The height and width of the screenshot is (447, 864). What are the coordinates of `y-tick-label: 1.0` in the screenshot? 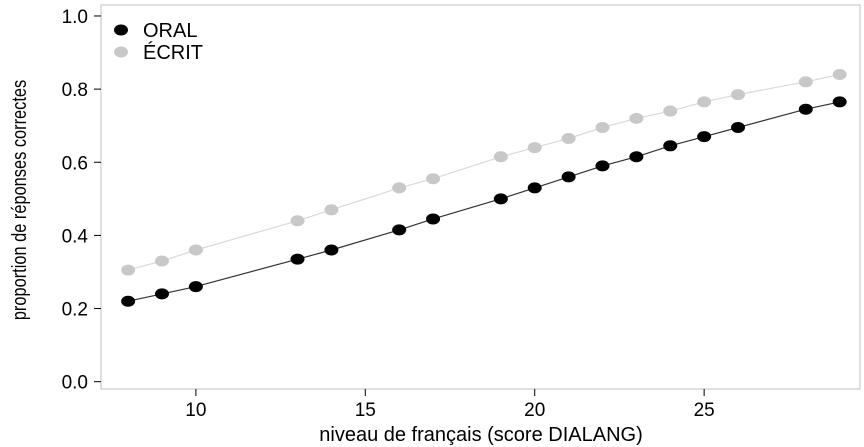 It's located at (75, 17).